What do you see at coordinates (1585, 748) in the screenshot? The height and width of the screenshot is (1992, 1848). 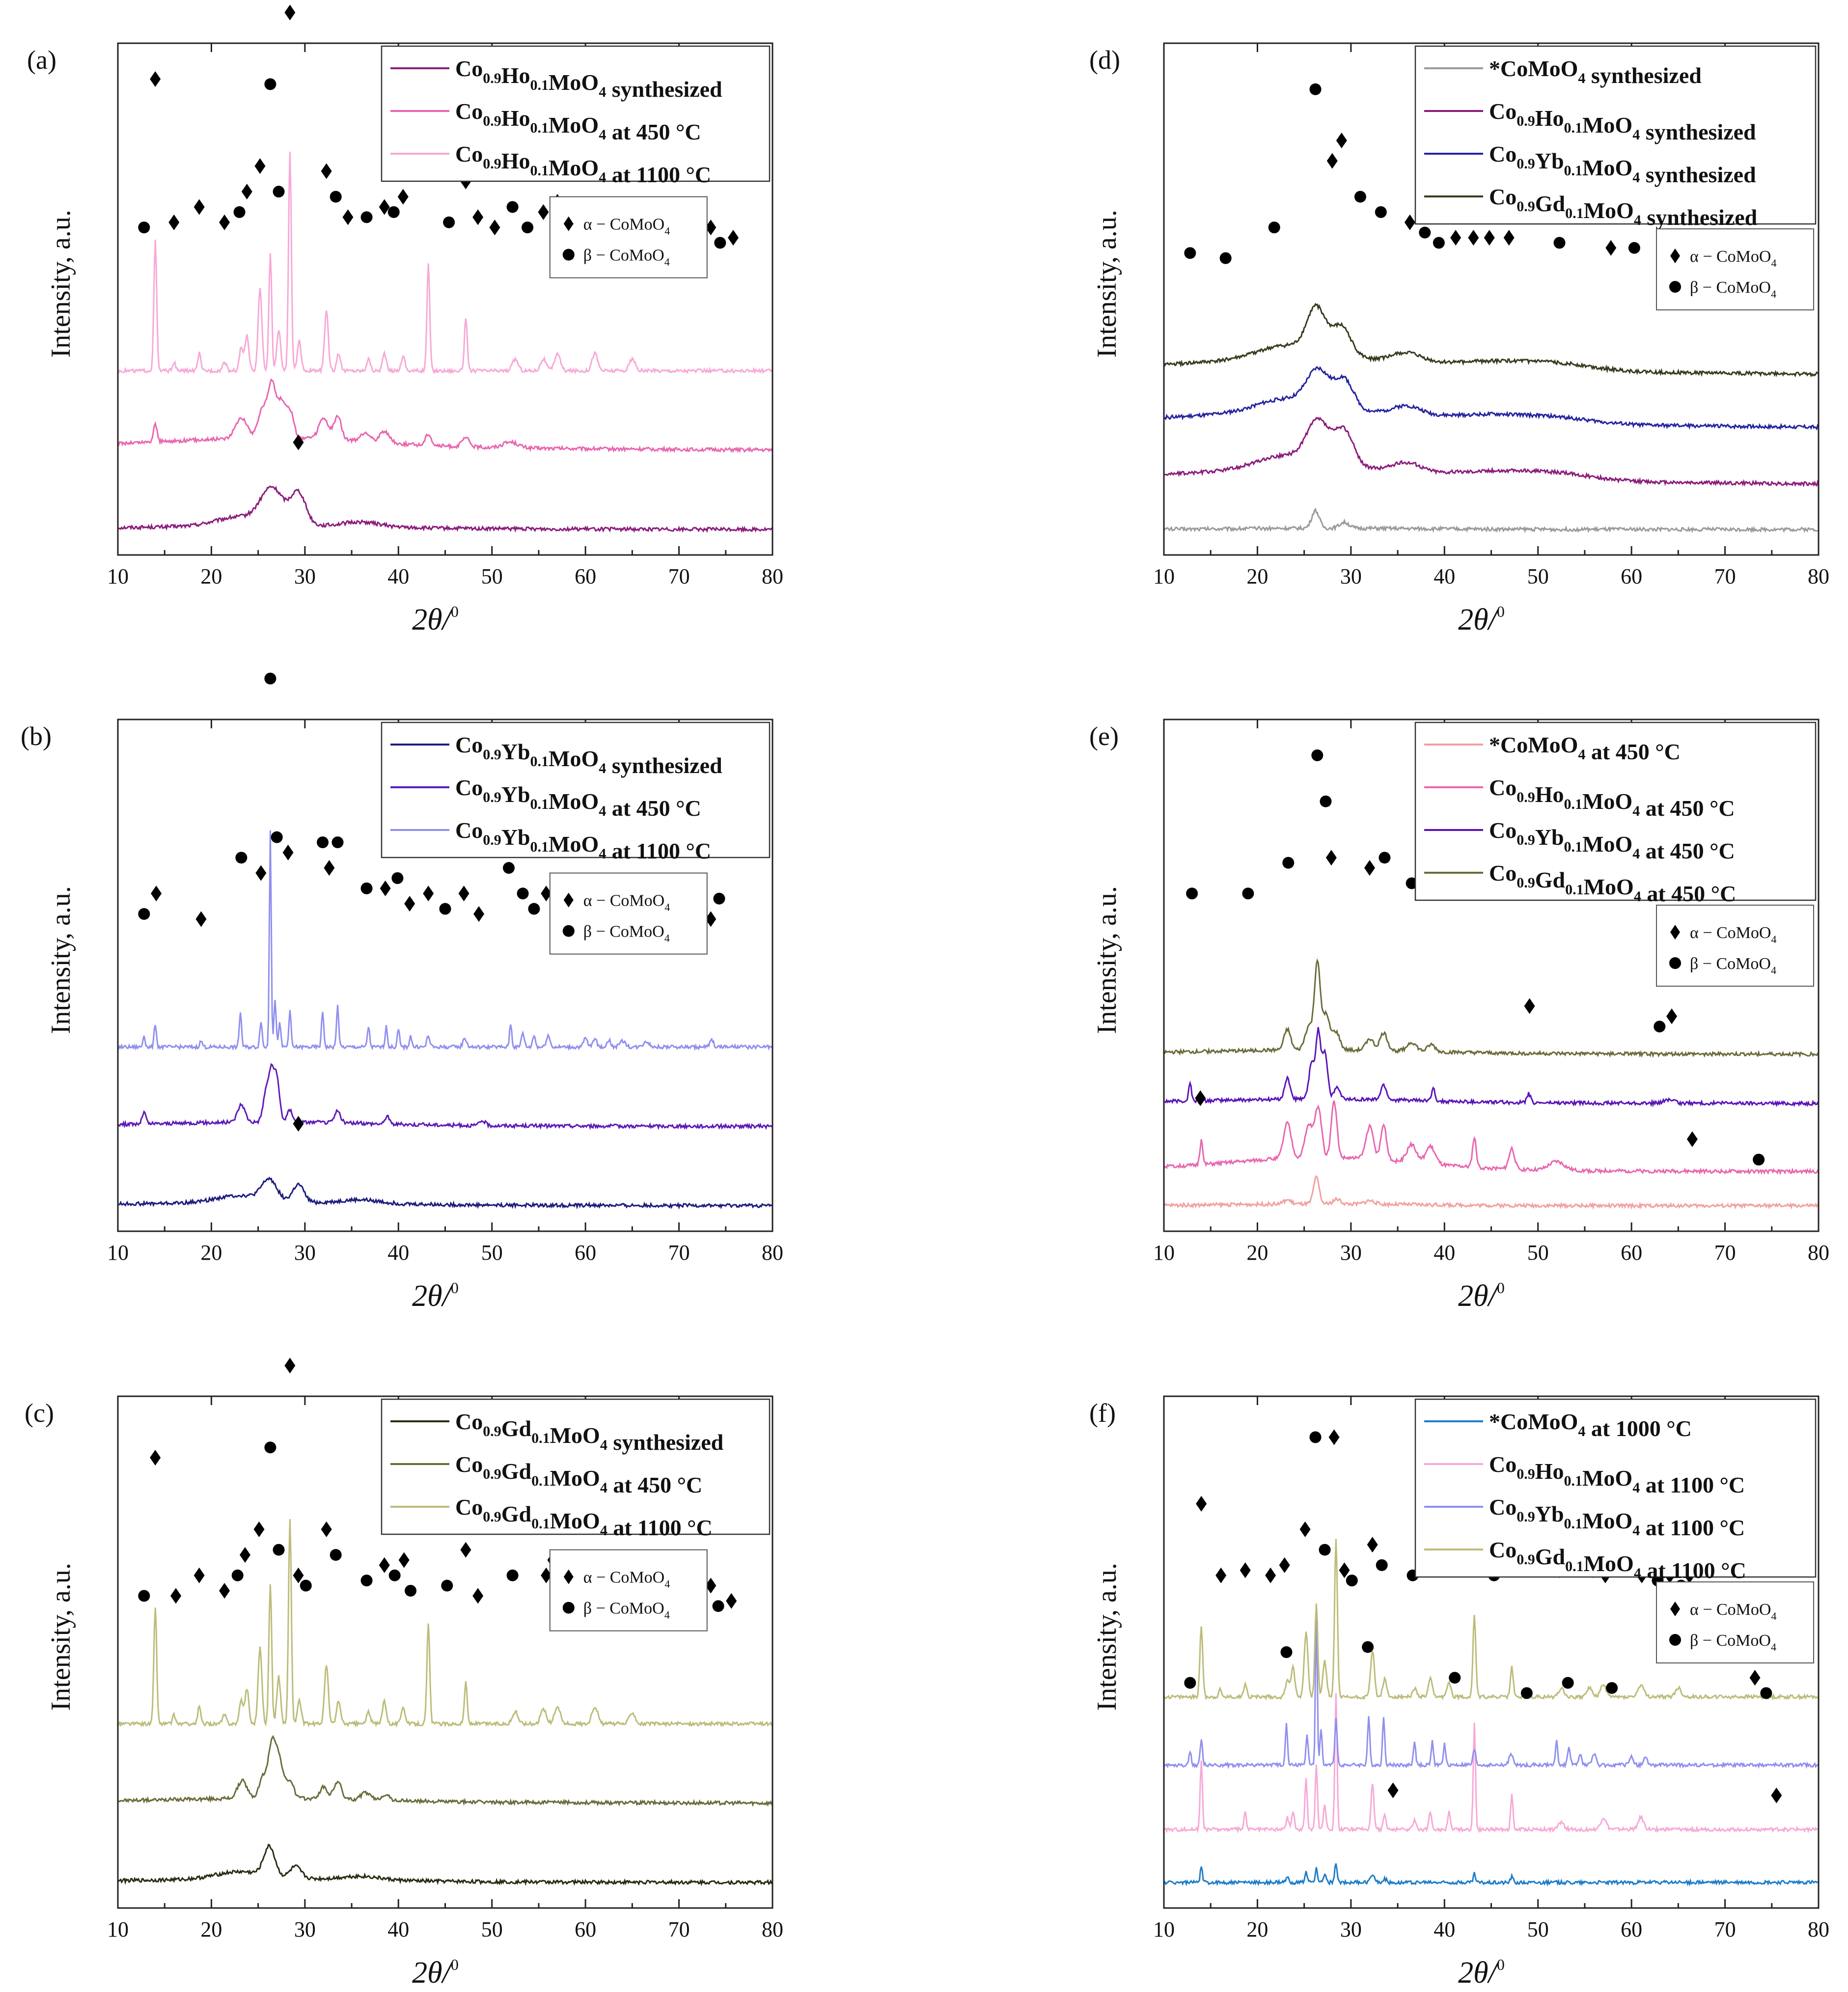 I see `legend-entry: *CoMoO4 at 450 °C` at bounding box center [1585, 748].